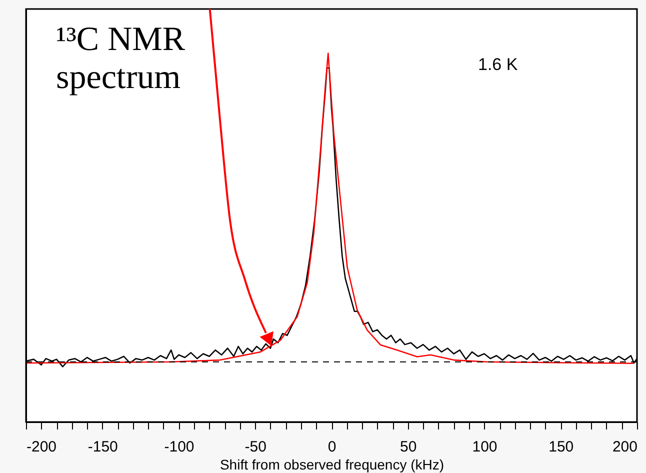  What do you see at coordinates (498, 64) in the screenshot?
I see `annotation: 1.6 K` at bounding box center [498, 64].